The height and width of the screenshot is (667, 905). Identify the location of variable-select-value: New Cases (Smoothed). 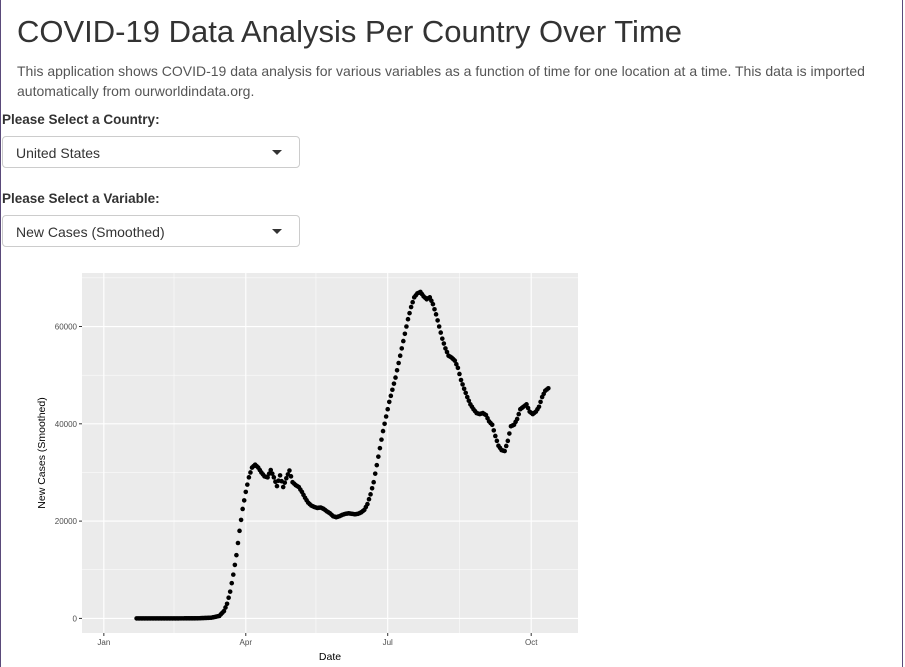
(90, 232).